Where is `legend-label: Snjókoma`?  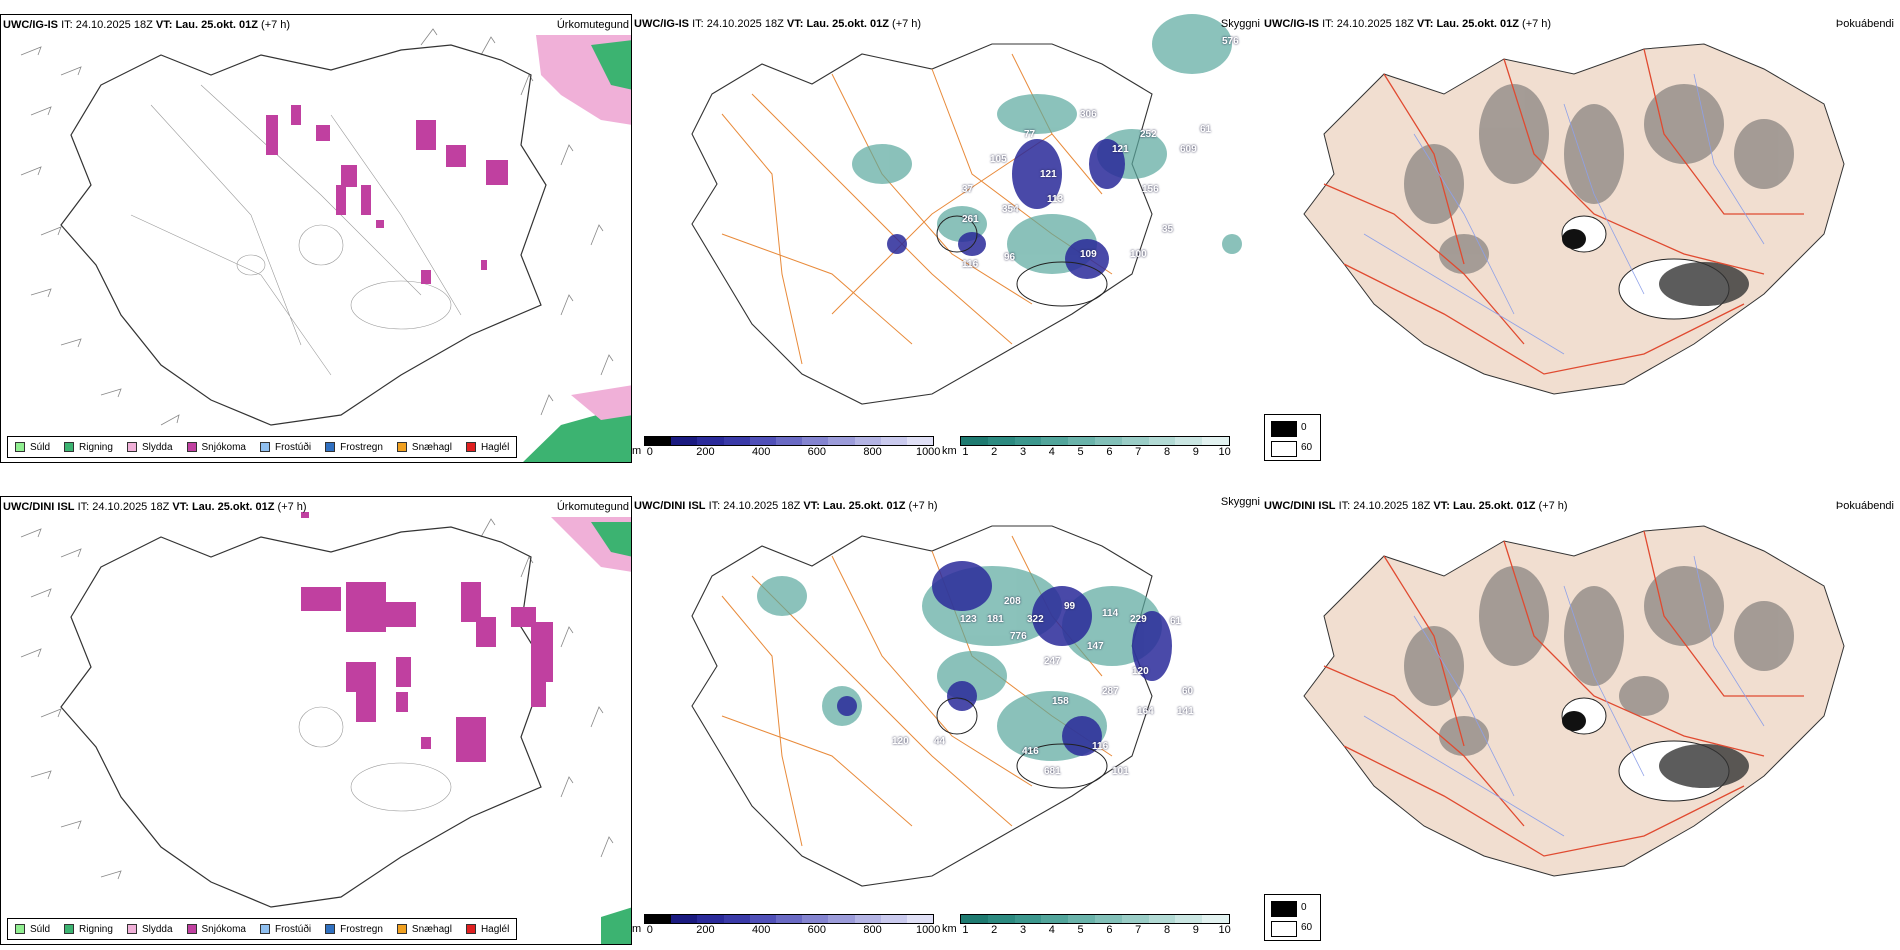 legend-label: Snjókoma is located at coordinates (223, 929).